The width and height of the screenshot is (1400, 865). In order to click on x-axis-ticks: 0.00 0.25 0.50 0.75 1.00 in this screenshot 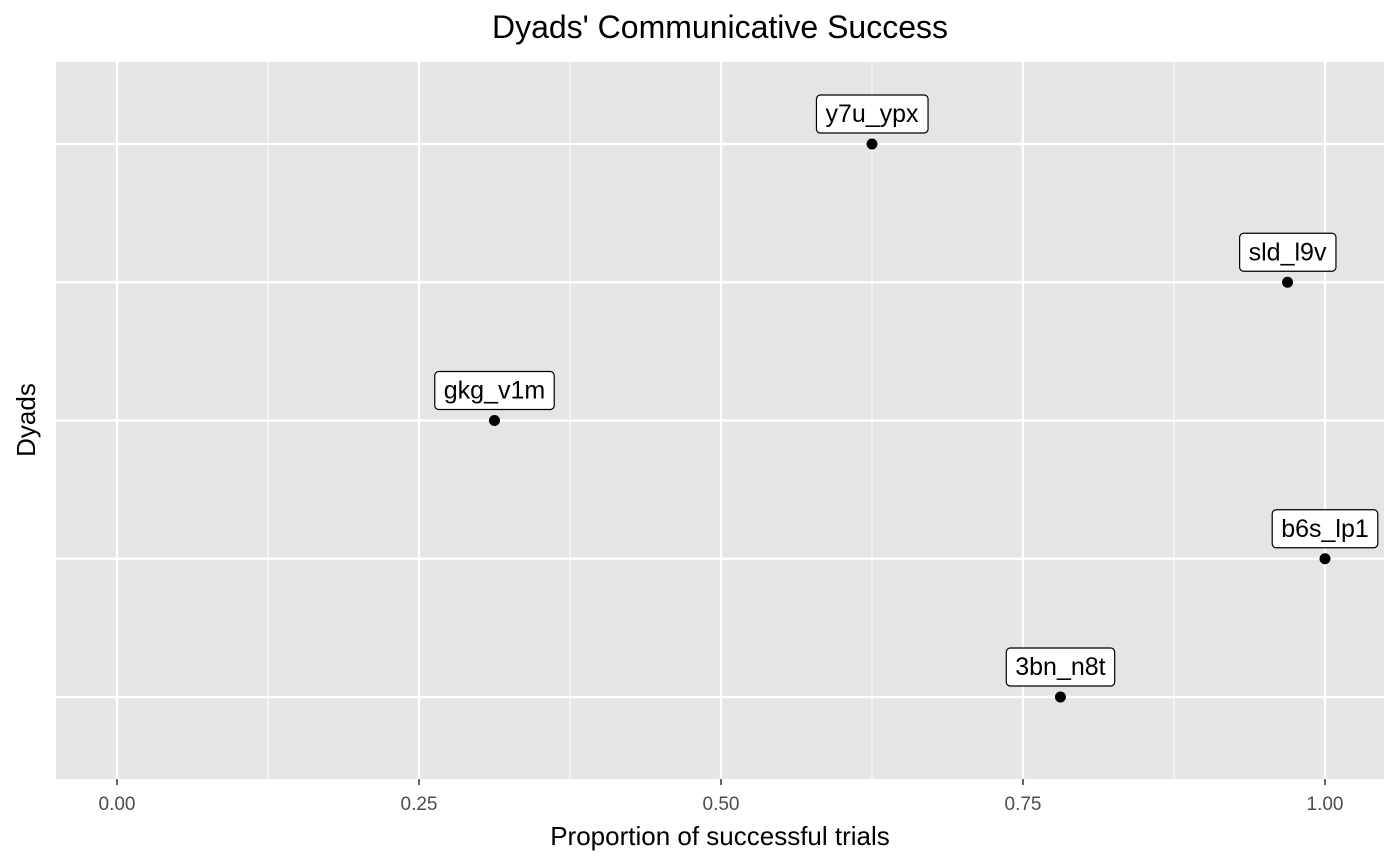, I will do `click(721, 797)`.